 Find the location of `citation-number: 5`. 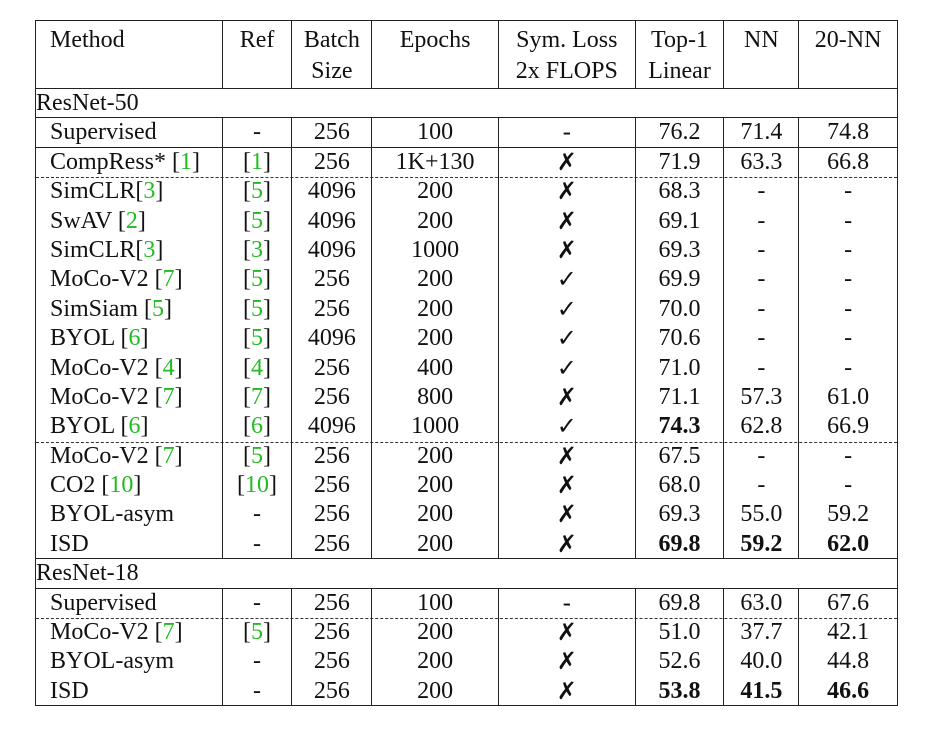

citation-number: 5 is located at coordinates (158, 308).